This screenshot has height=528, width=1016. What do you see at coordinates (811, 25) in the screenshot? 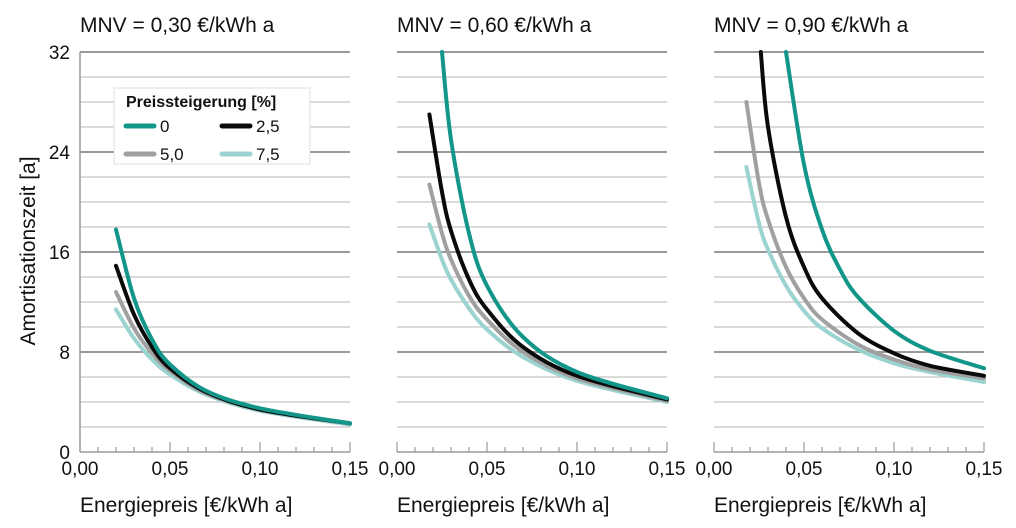
I see `panel-title: MNV = 0,90 €/kWh a` at bounding box center [811, 25].